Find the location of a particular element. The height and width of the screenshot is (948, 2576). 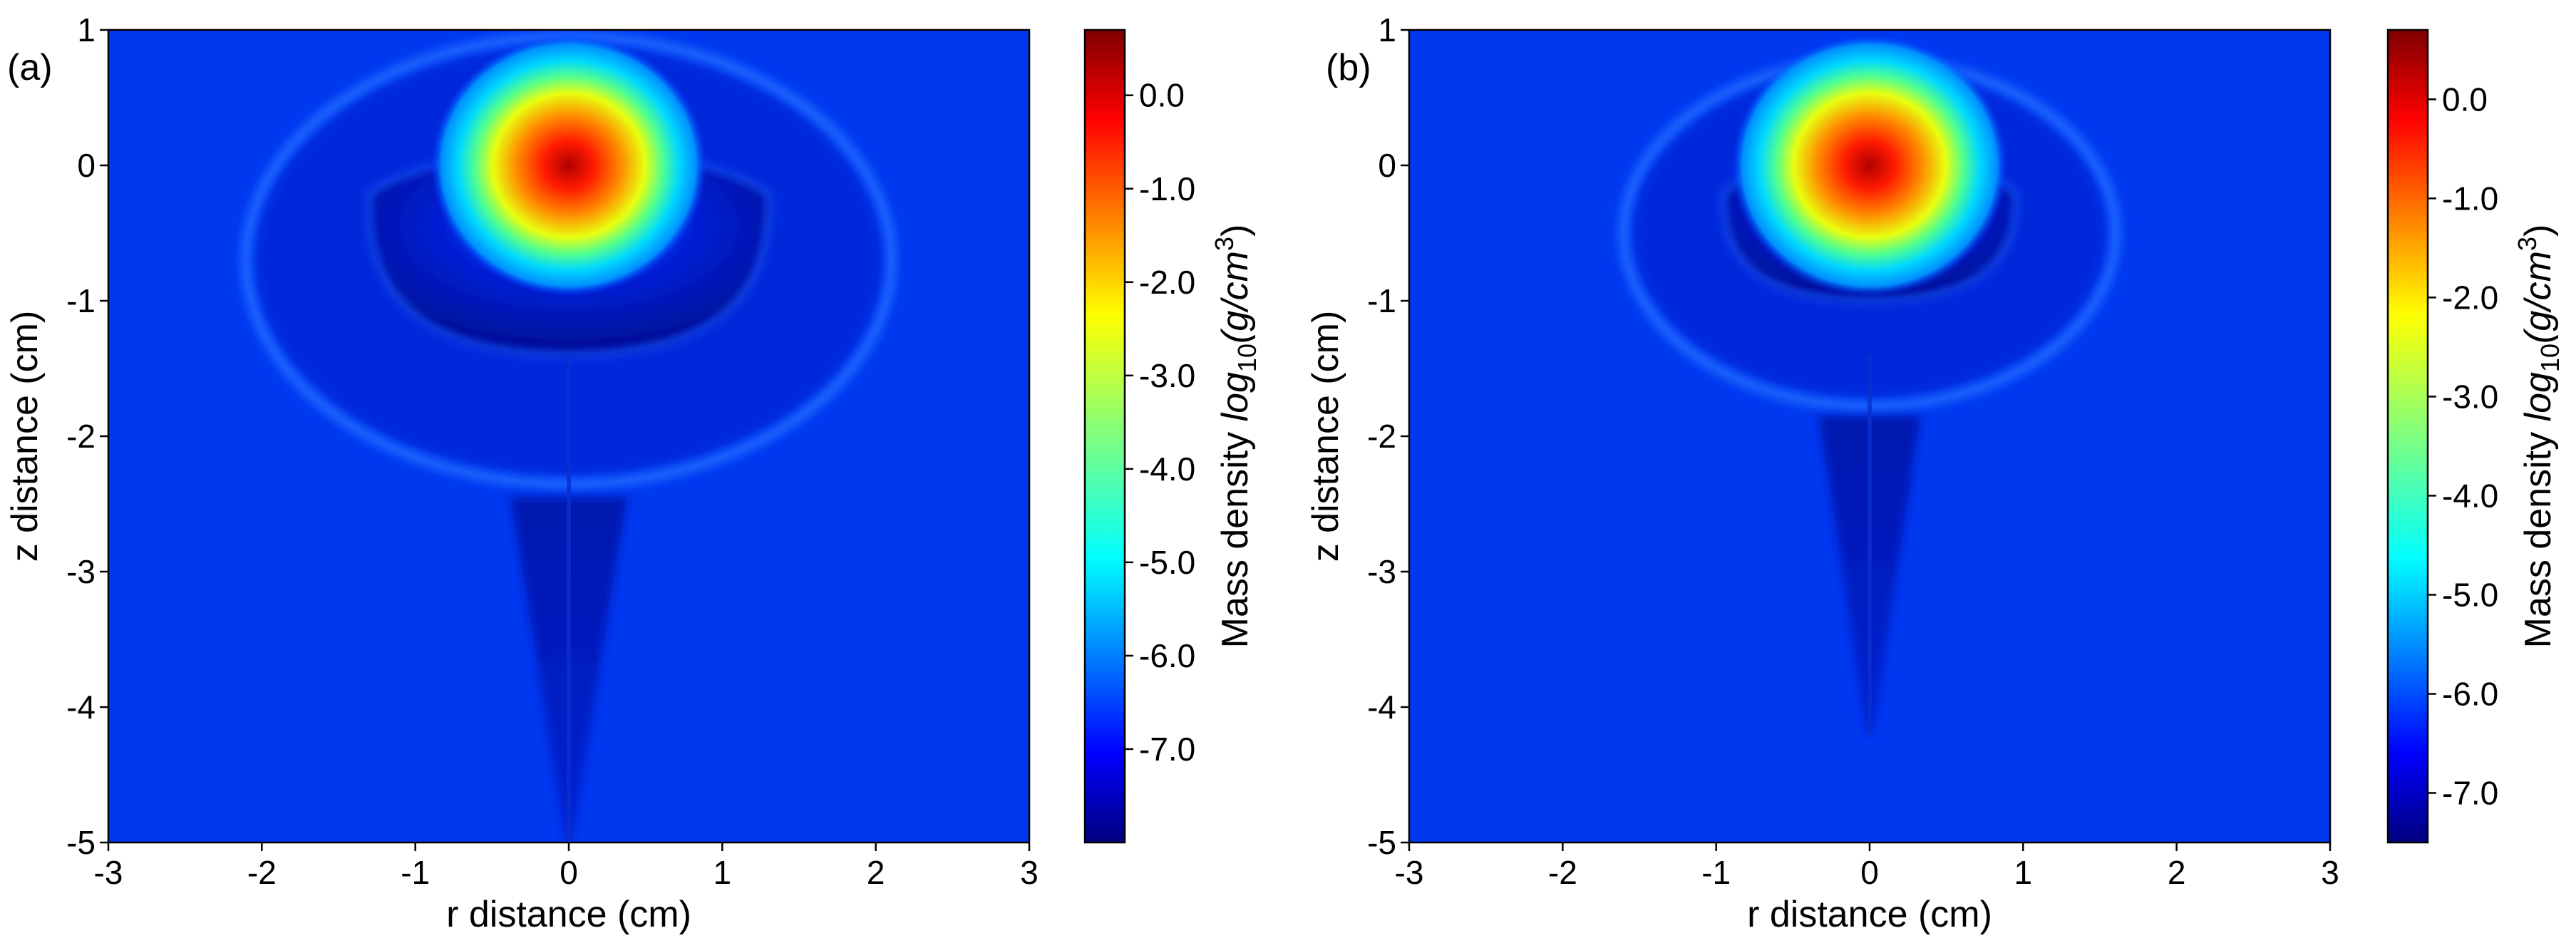

panel-label: (a) is located at coordinates (30, 68).